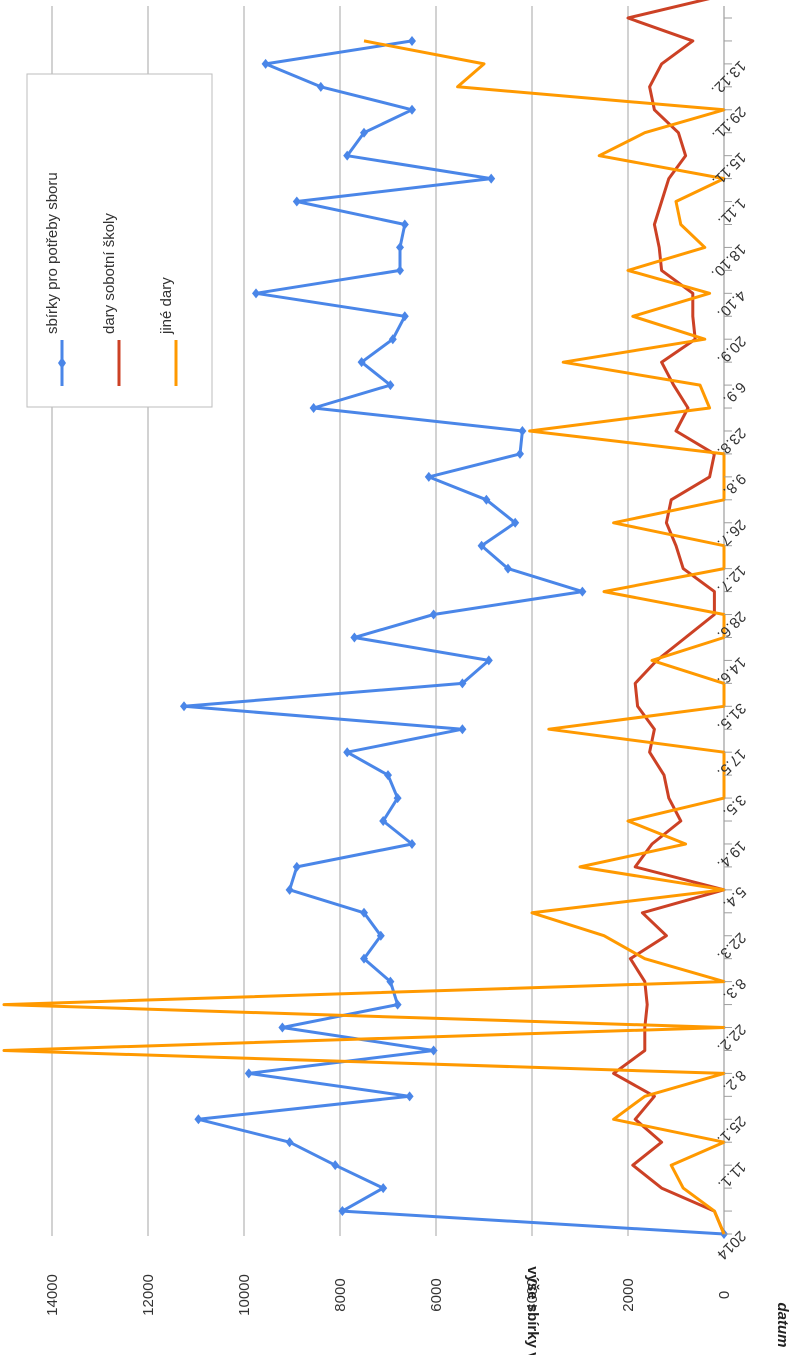 The height and width of the screenshot is (1355, 804). What do you see at coordinates (340, 1294) in the screenshot?
I see `y-tick-label: 8000` at bounding box center [340, 1294].